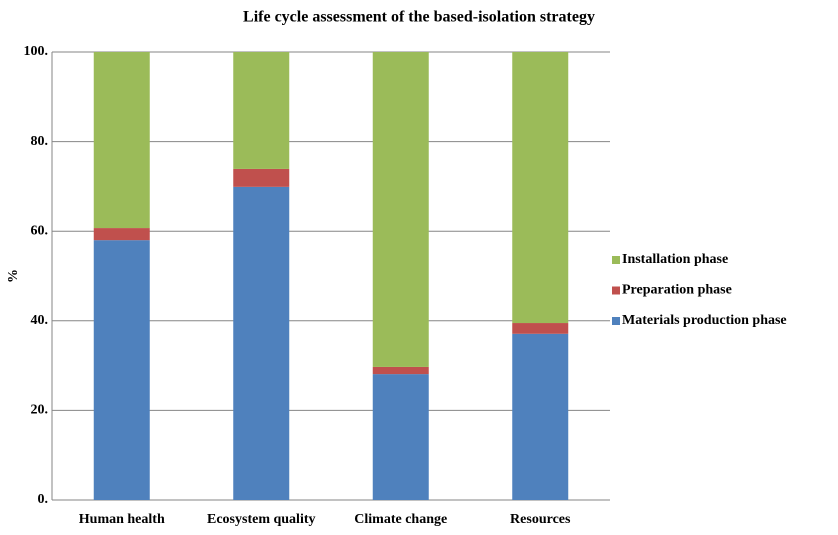 The image size is (838, 535). I want to click on y-tick-label: 20., so click(40, 410).